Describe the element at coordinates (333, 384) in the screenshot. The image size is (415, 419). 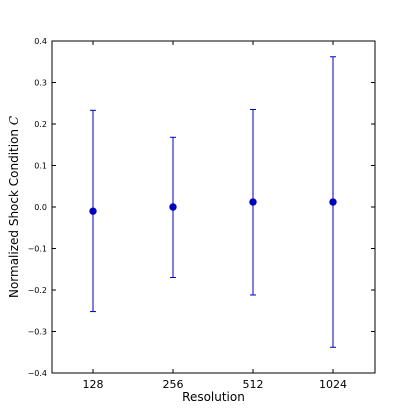
I see `x-tick-label: 1024` at that location.